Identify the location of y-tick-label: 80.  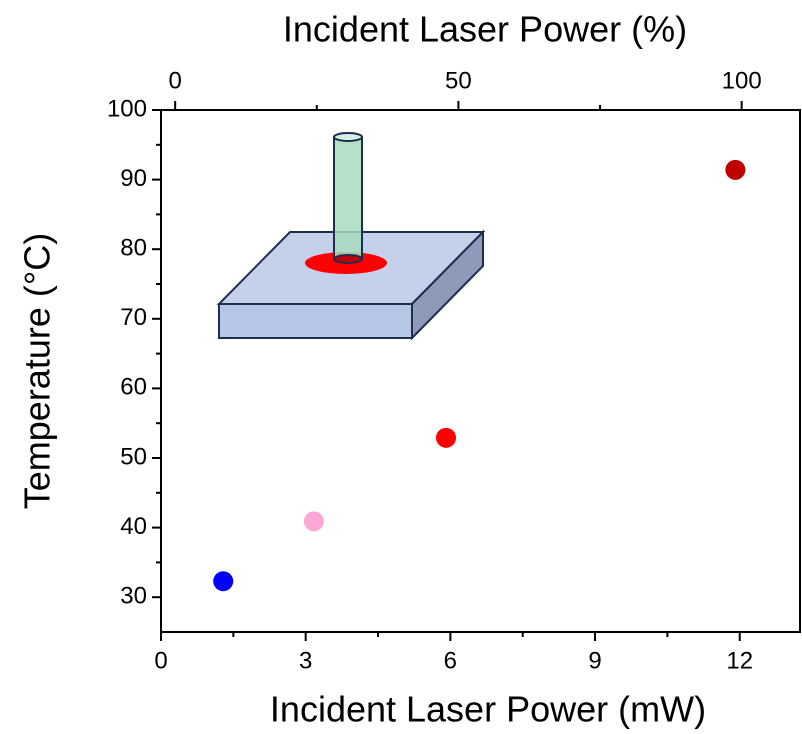
(133, 248).